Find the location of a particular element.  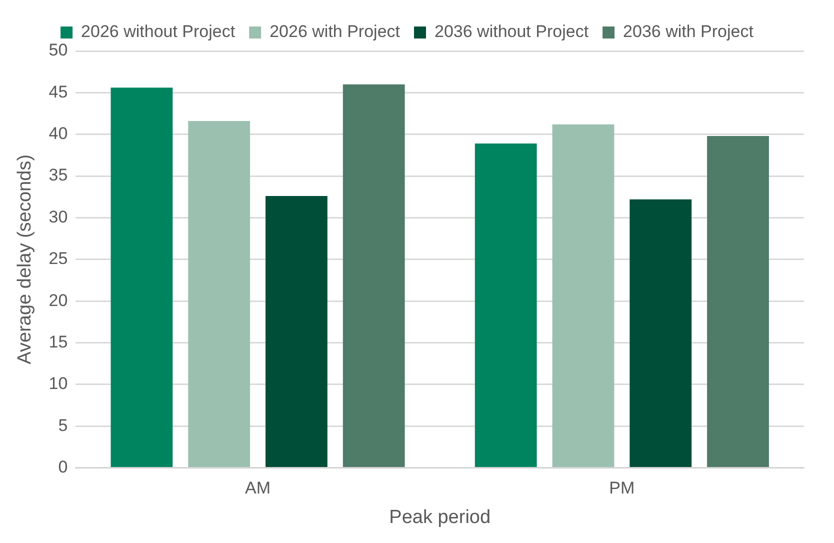

x-tick-label: AM is located at coordinates (258, 488).